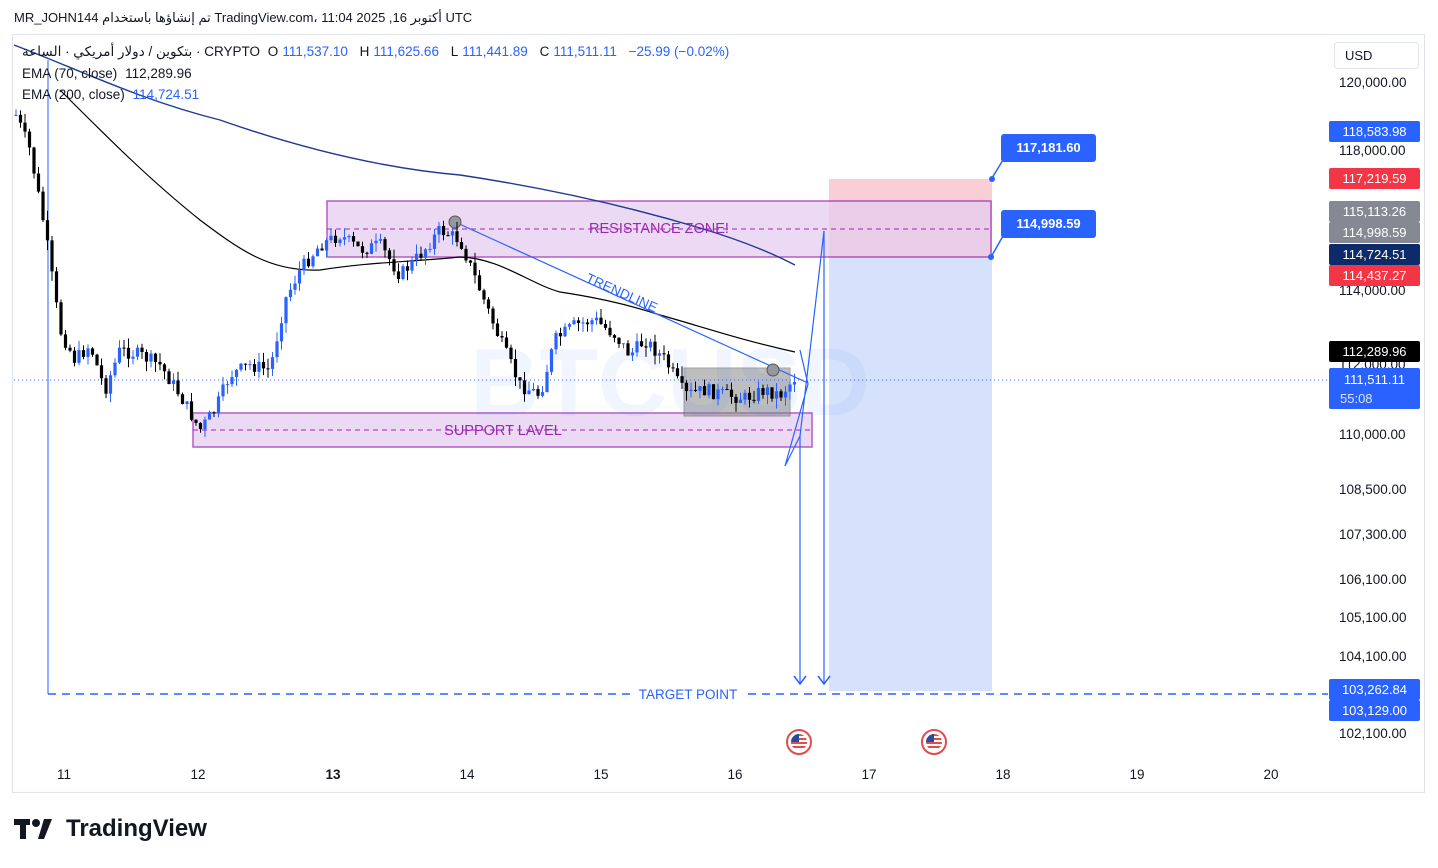 The height and width of the screenshot is (868, 1438). I want to click on price-axis-label: 108,500.00, so click(1373, 489).